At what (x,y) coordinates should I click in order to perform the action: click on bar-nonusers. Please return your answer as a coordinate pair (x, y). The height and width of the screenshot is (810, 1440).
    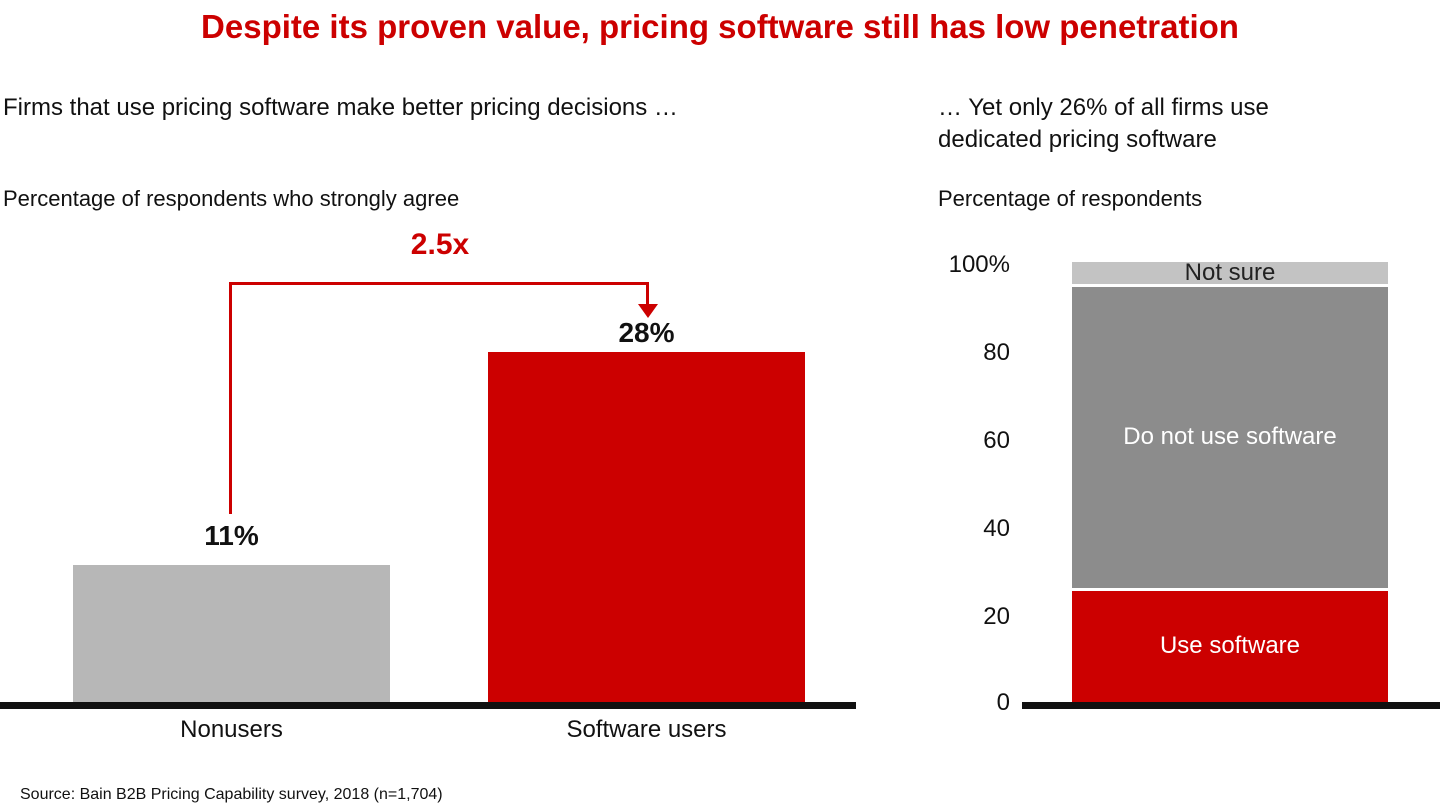
    Looking at the image, I should click on (231, 633).